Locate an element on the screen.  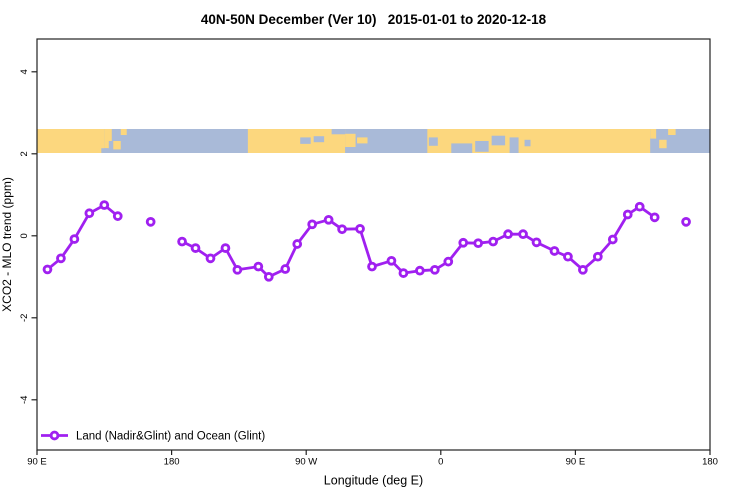
y-axis: -4 -2 0 2 4 is located at coordinates (28, 236).